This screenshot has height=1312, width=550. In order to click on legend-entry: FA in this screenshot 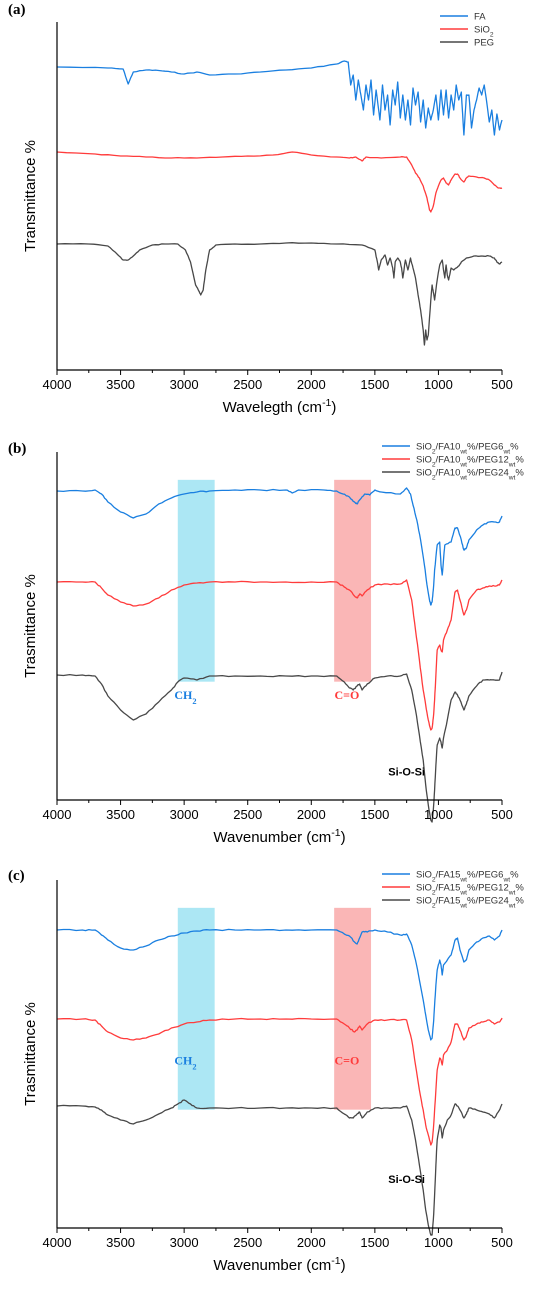, I will do `click(480, 17)`.